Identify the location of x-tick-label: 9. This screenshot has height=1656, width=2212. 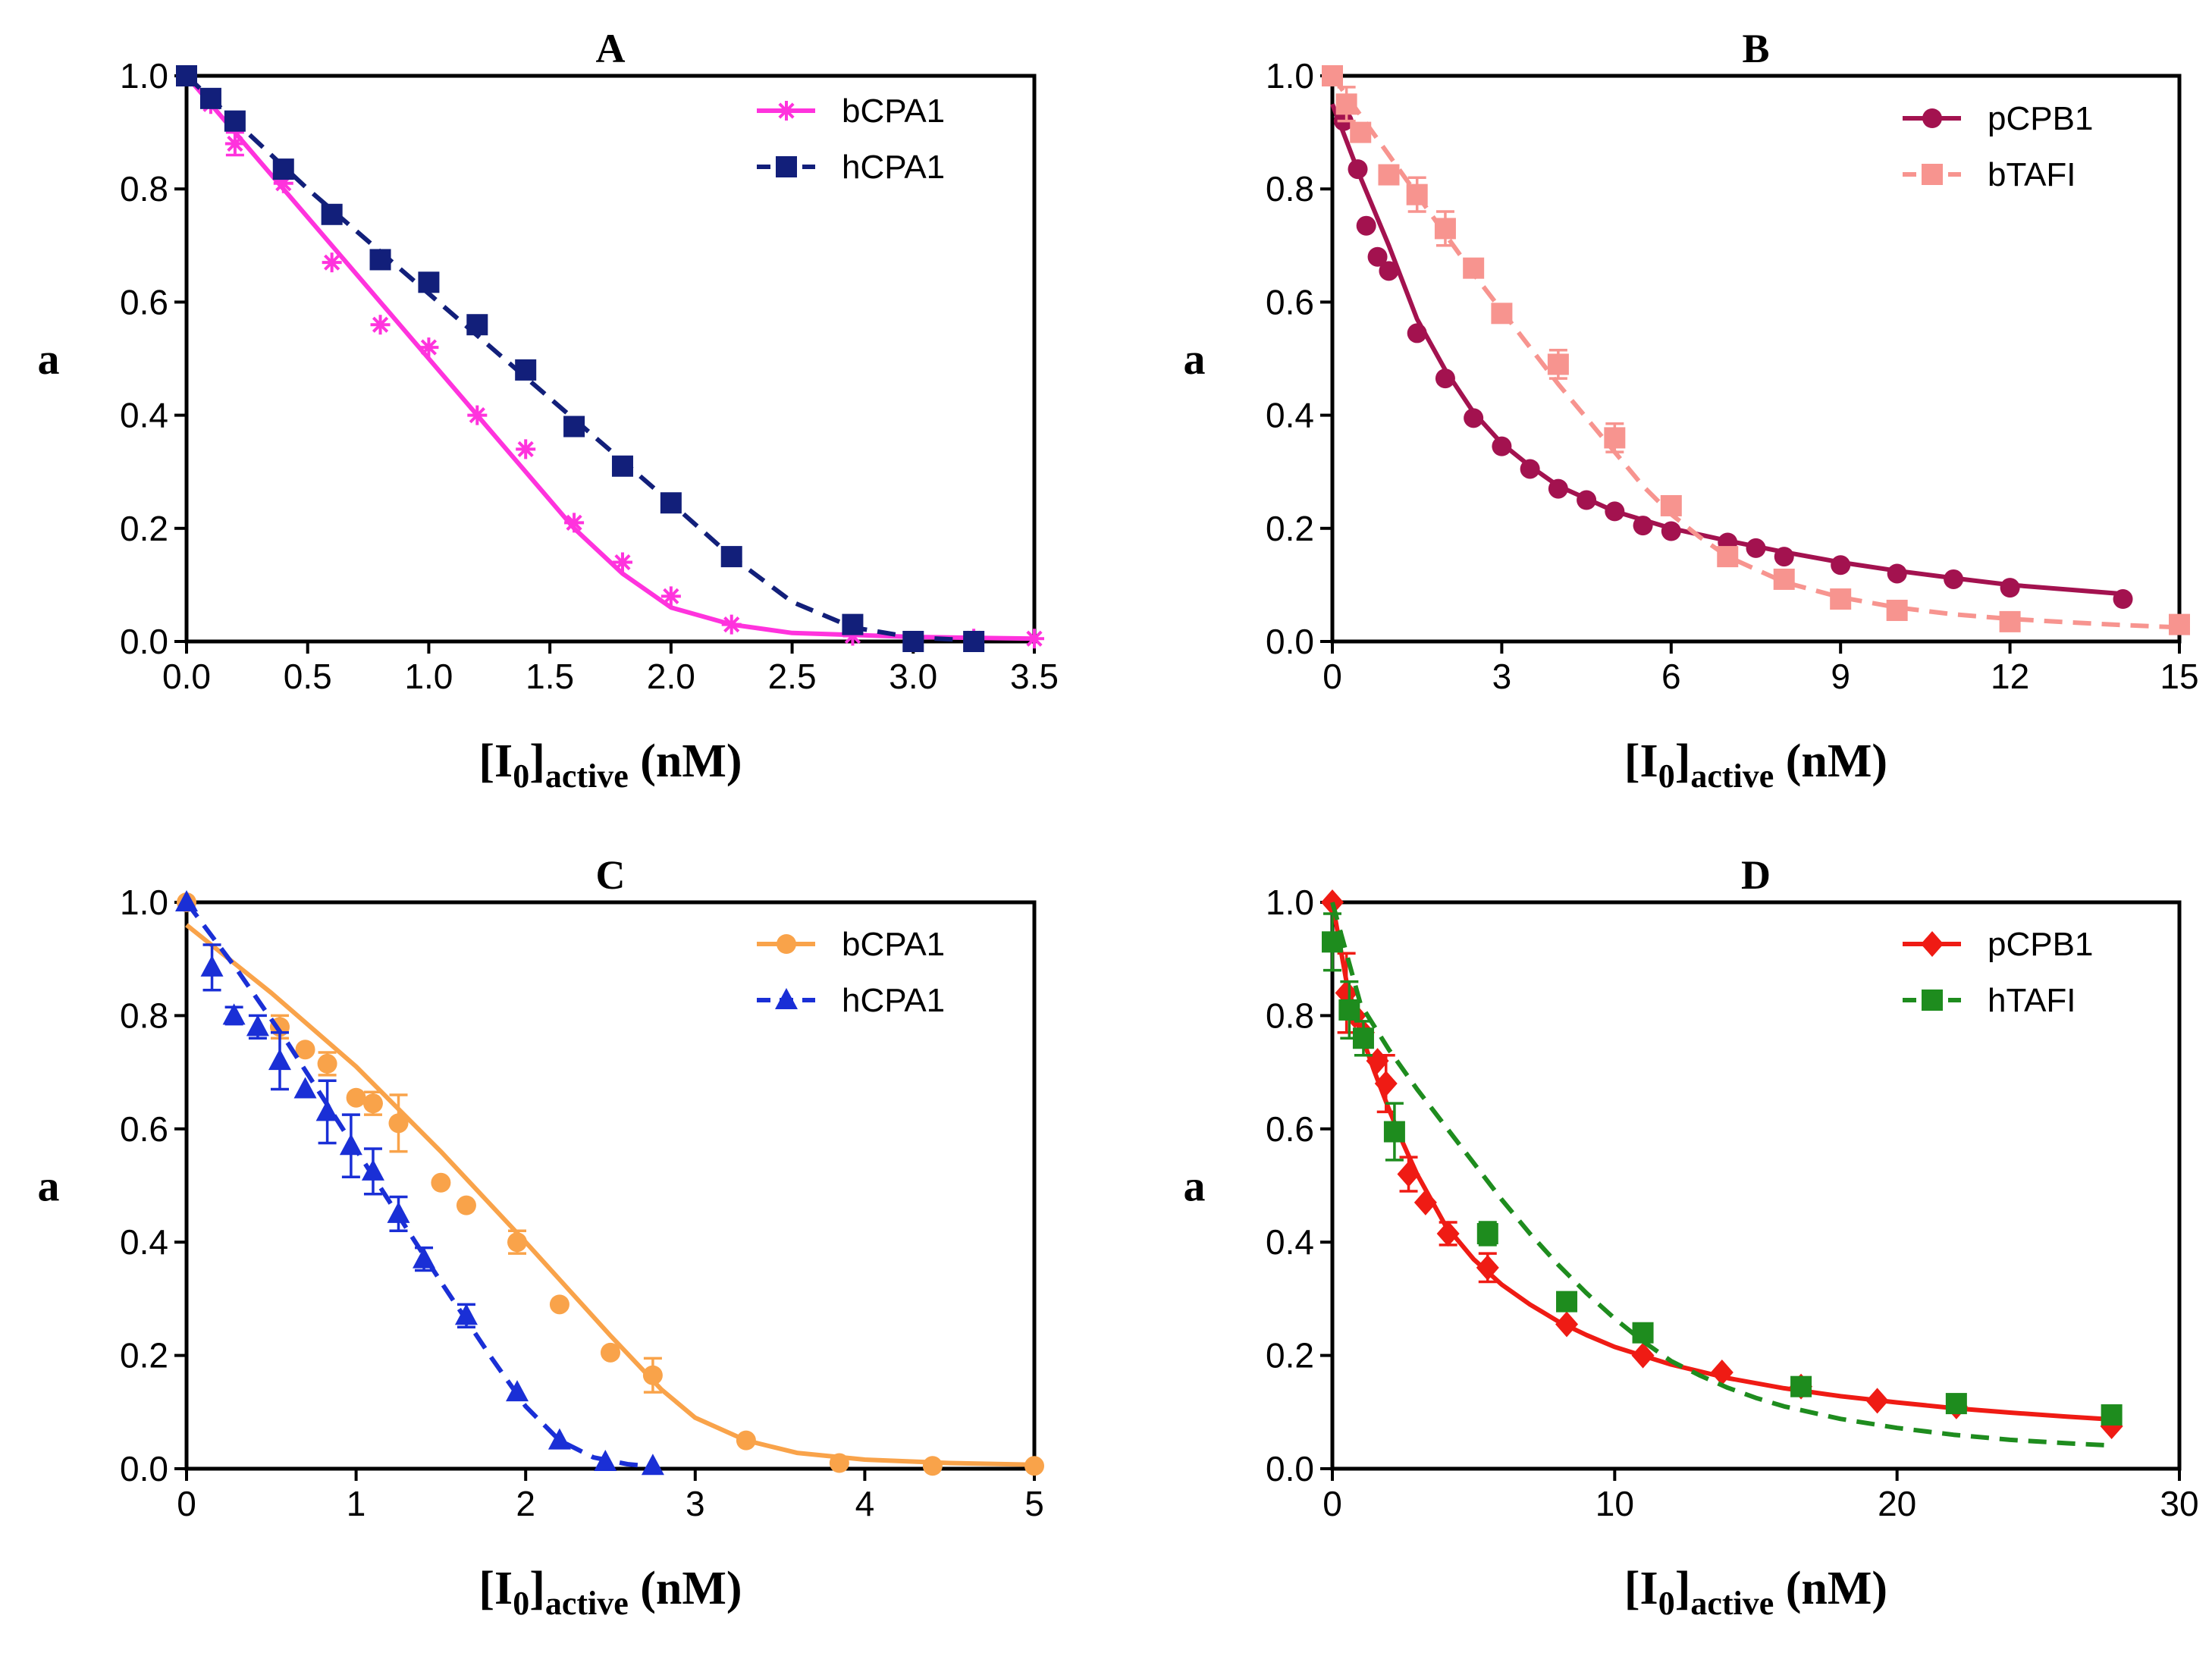
(1840, 676).